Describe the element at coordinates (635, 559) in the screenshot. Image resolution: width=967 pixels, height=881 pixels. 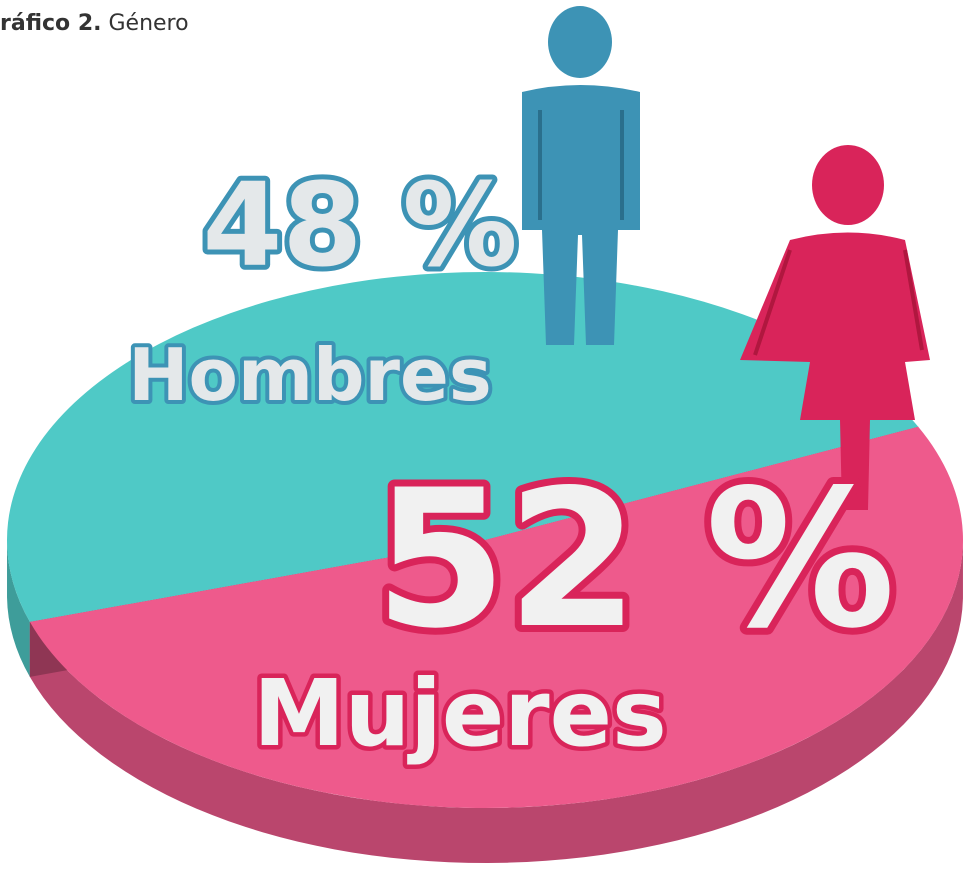
I see `value-label: 52 %` at that location.